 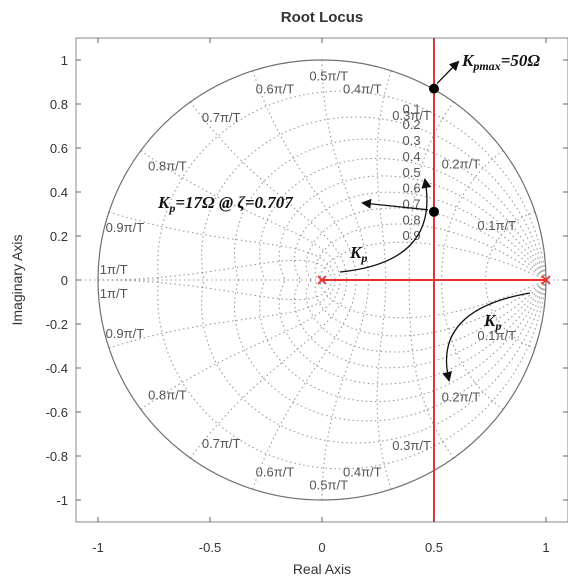 What do you see at coordinates (57, 456) in the screenshot?
I see `y-tick-label: -0.8` at bounding box center [57, 456].